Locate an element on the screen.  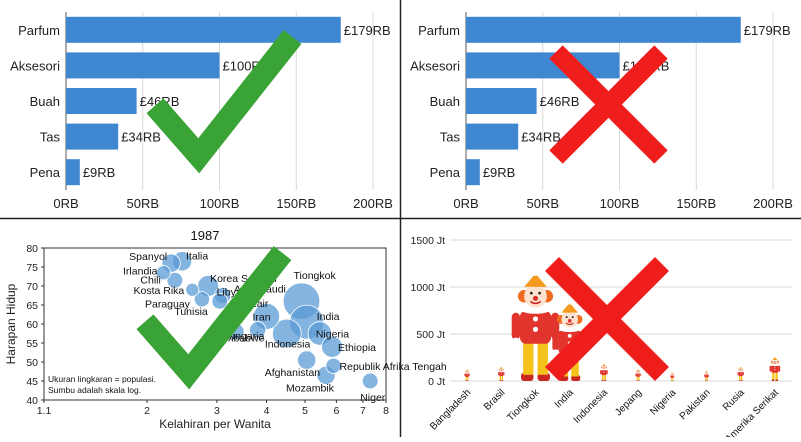
data-label: £9RB is located at coordinates (499, 172).